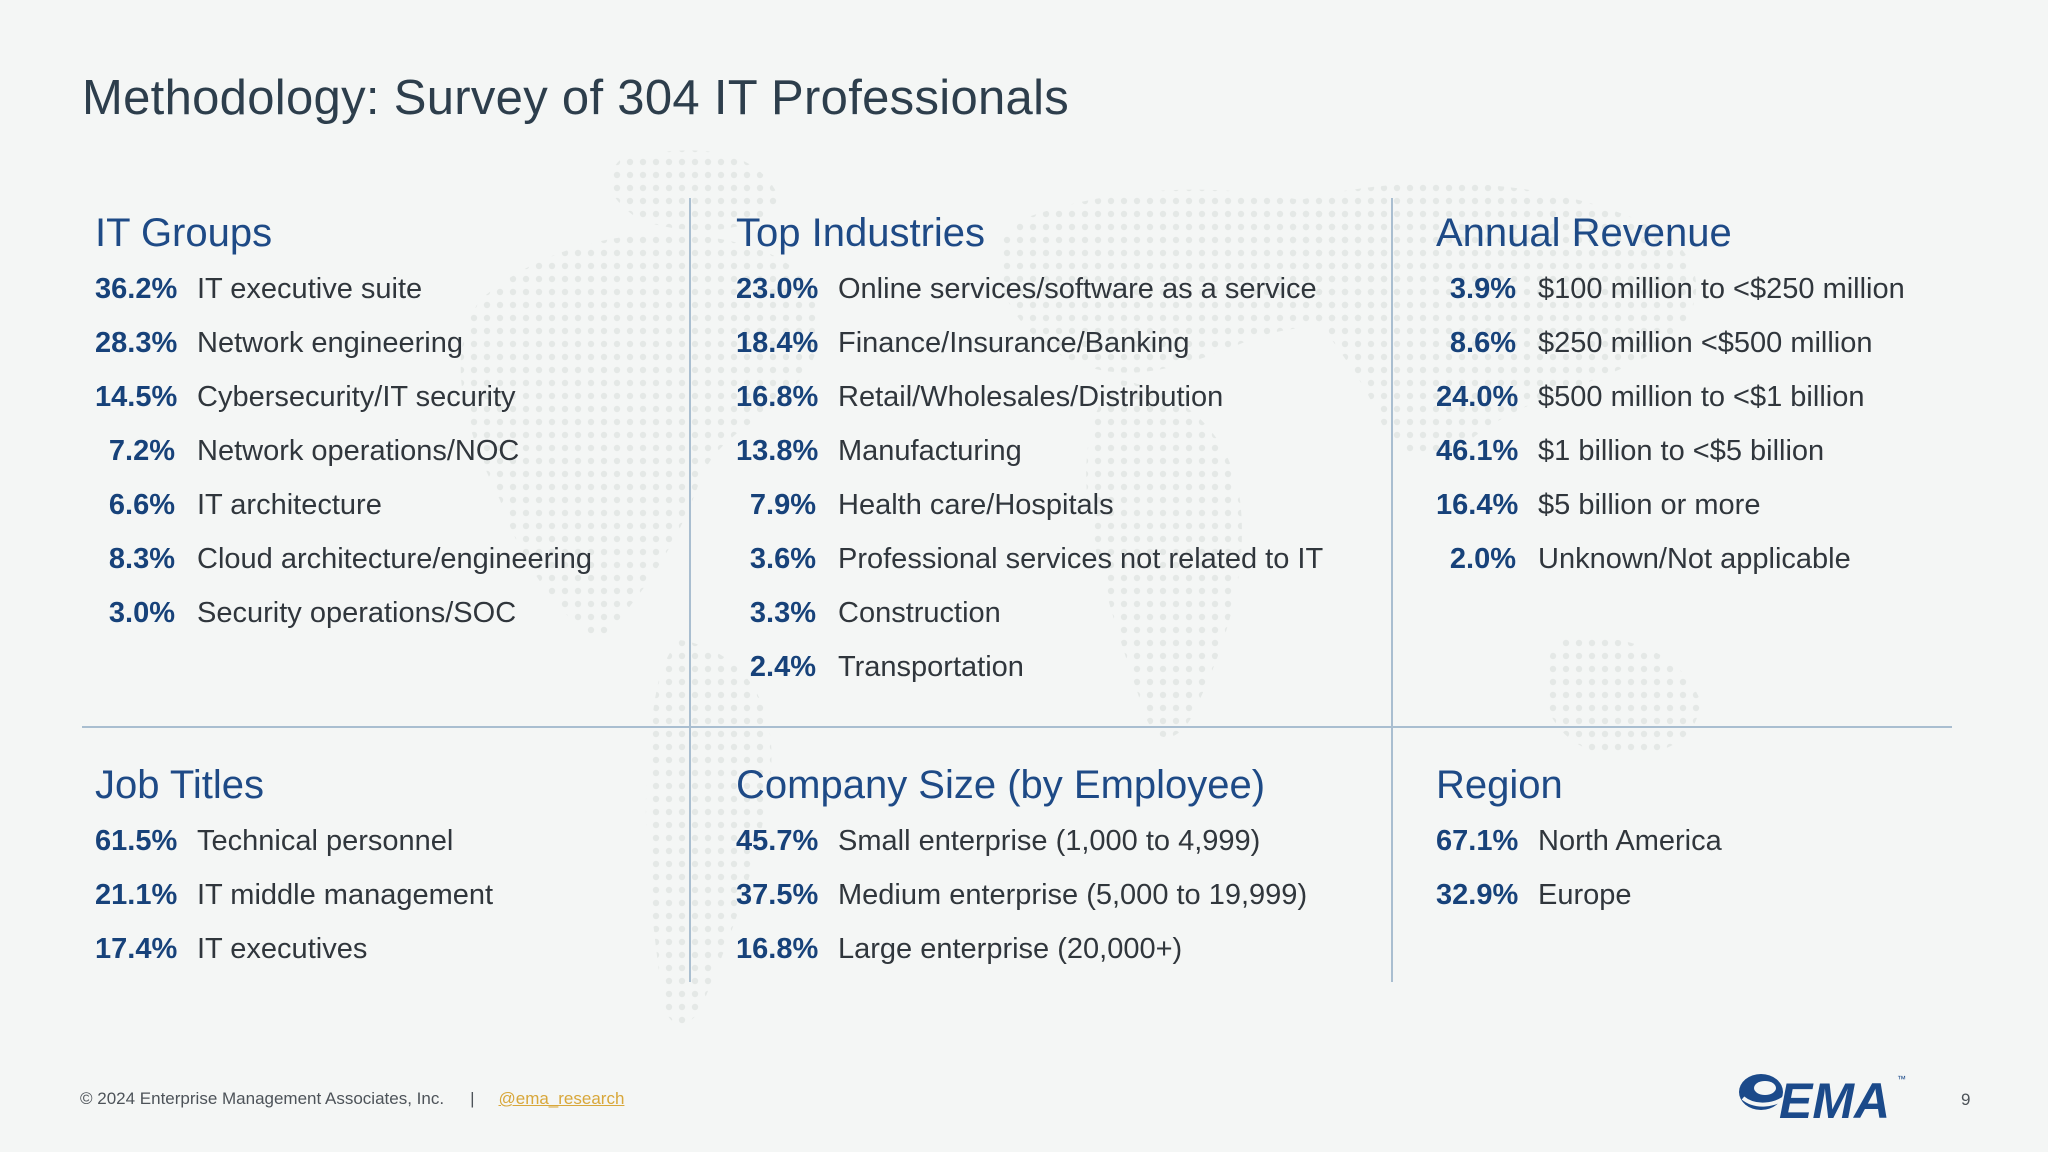  Describe the element at coordinates (345, 895) in the screenshot. I see `item-label: IT middle management` at that location.